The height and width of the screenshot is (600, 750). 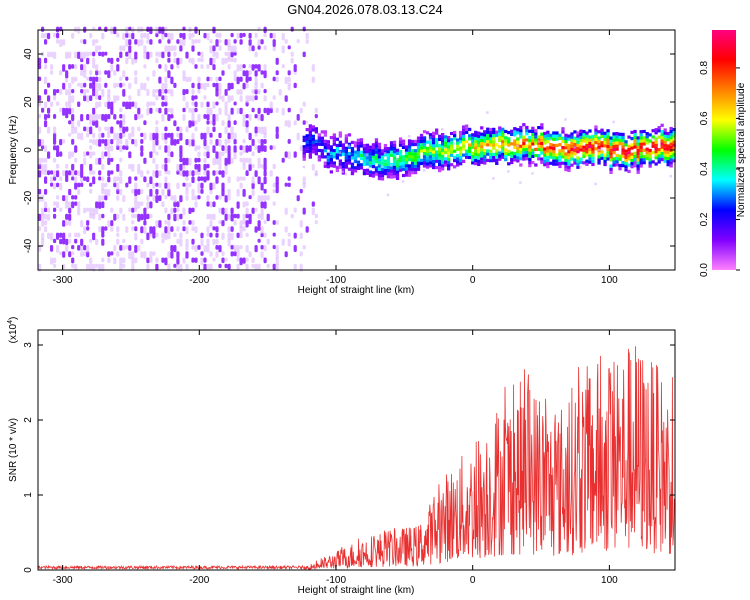 I want to click on colorbar-tick-label: 0.0, so click(x=704, y=270).